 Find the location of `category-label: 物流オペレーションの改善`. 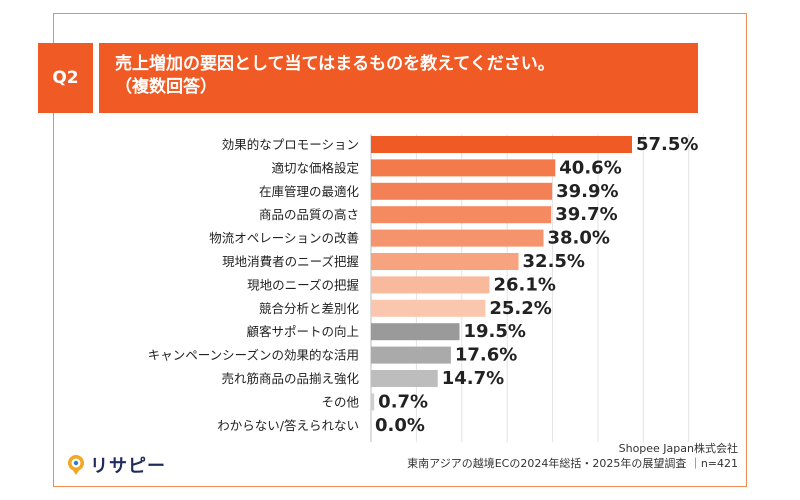

category-label: 物流オペレーションの改善 is located at coordinates (284, 238).